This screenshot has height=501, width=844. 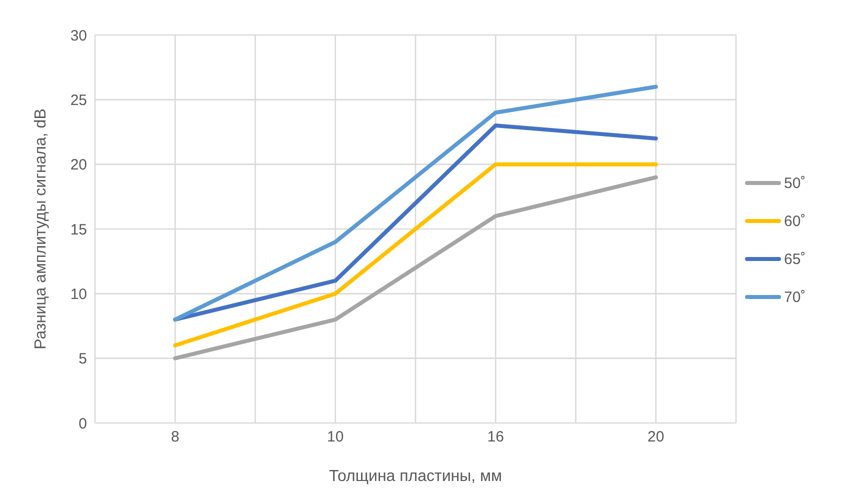 What do you see at coordinates (78, 100) in the screenshot?
I see `y-tick-label: 25` at bounding box center [78, 100].